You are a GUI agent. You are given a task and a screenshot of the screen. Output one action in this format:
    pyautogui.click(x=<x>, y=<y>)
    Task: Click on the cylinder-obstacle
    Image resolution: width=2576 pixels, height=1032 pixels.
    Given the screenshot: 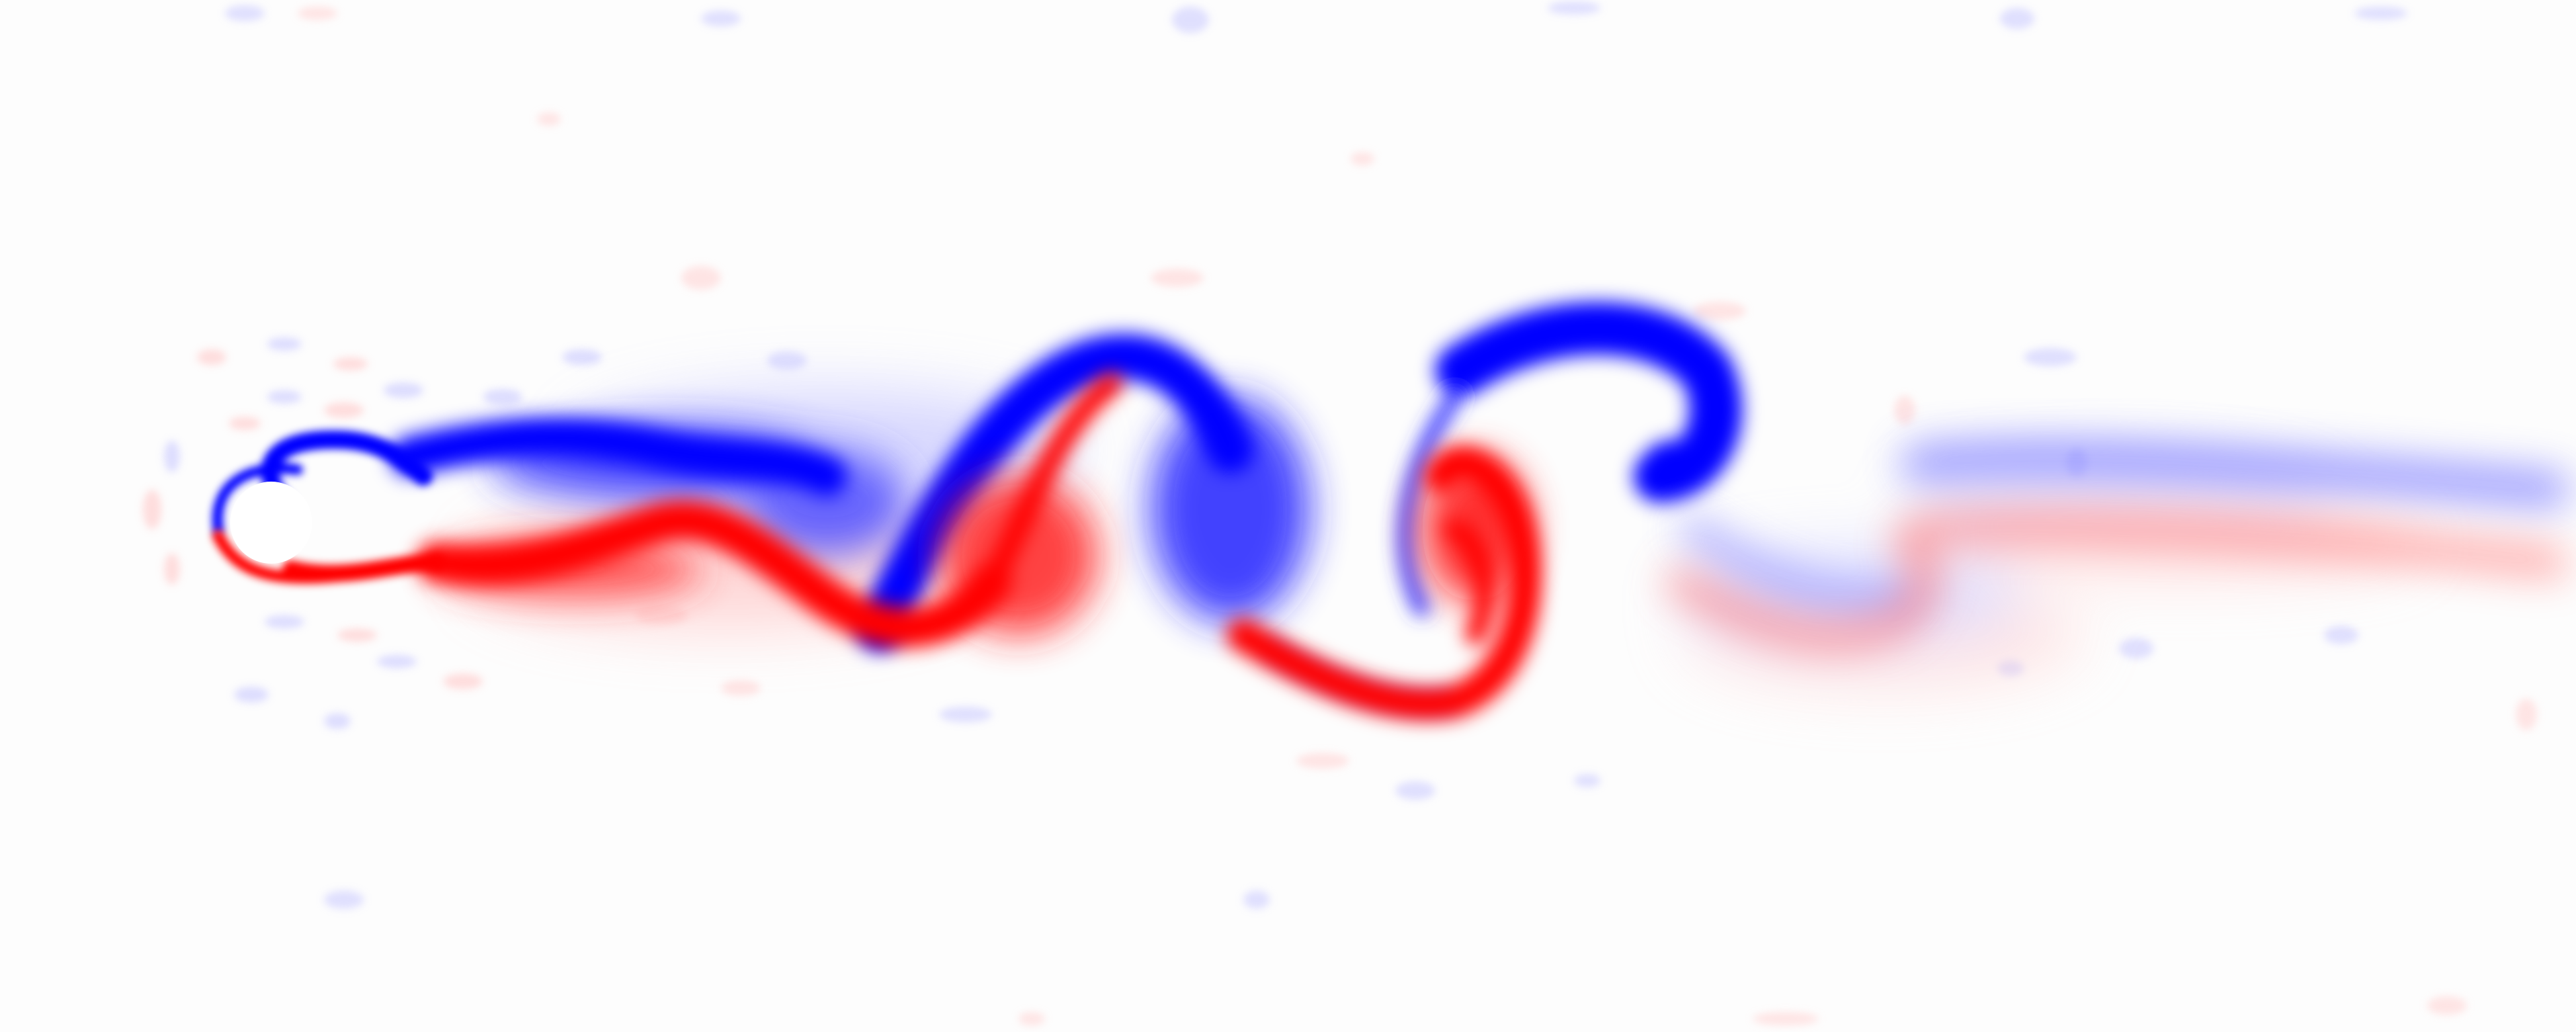 What is the action you would take?
    pyautogui.click(x=271, y=523)
    